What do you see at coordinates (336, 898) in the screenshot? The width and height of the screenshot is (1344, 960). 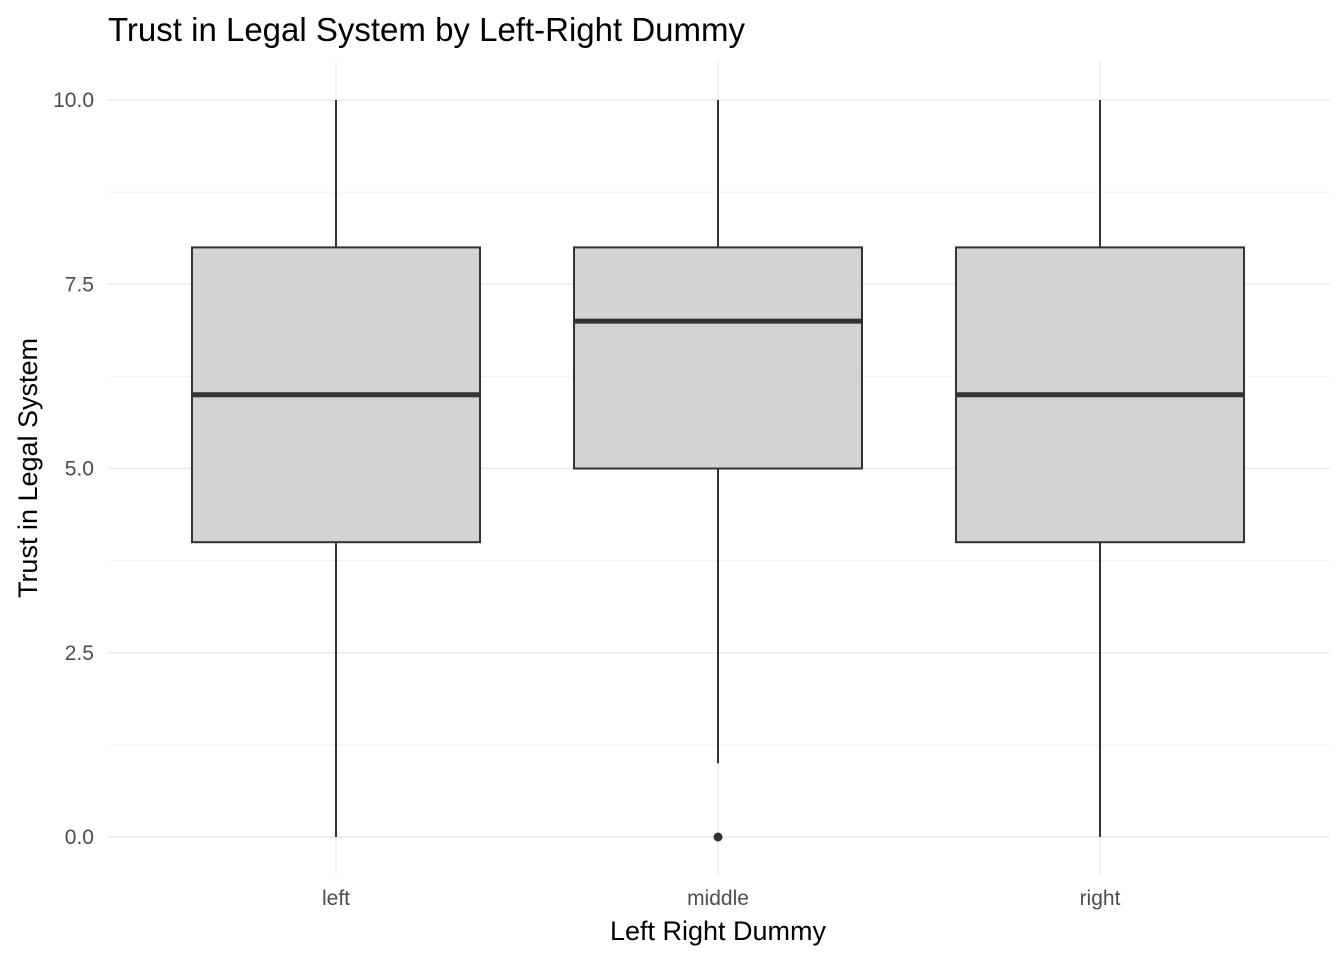 I see `x-tick-label: left` at bounding box center [336, 898].